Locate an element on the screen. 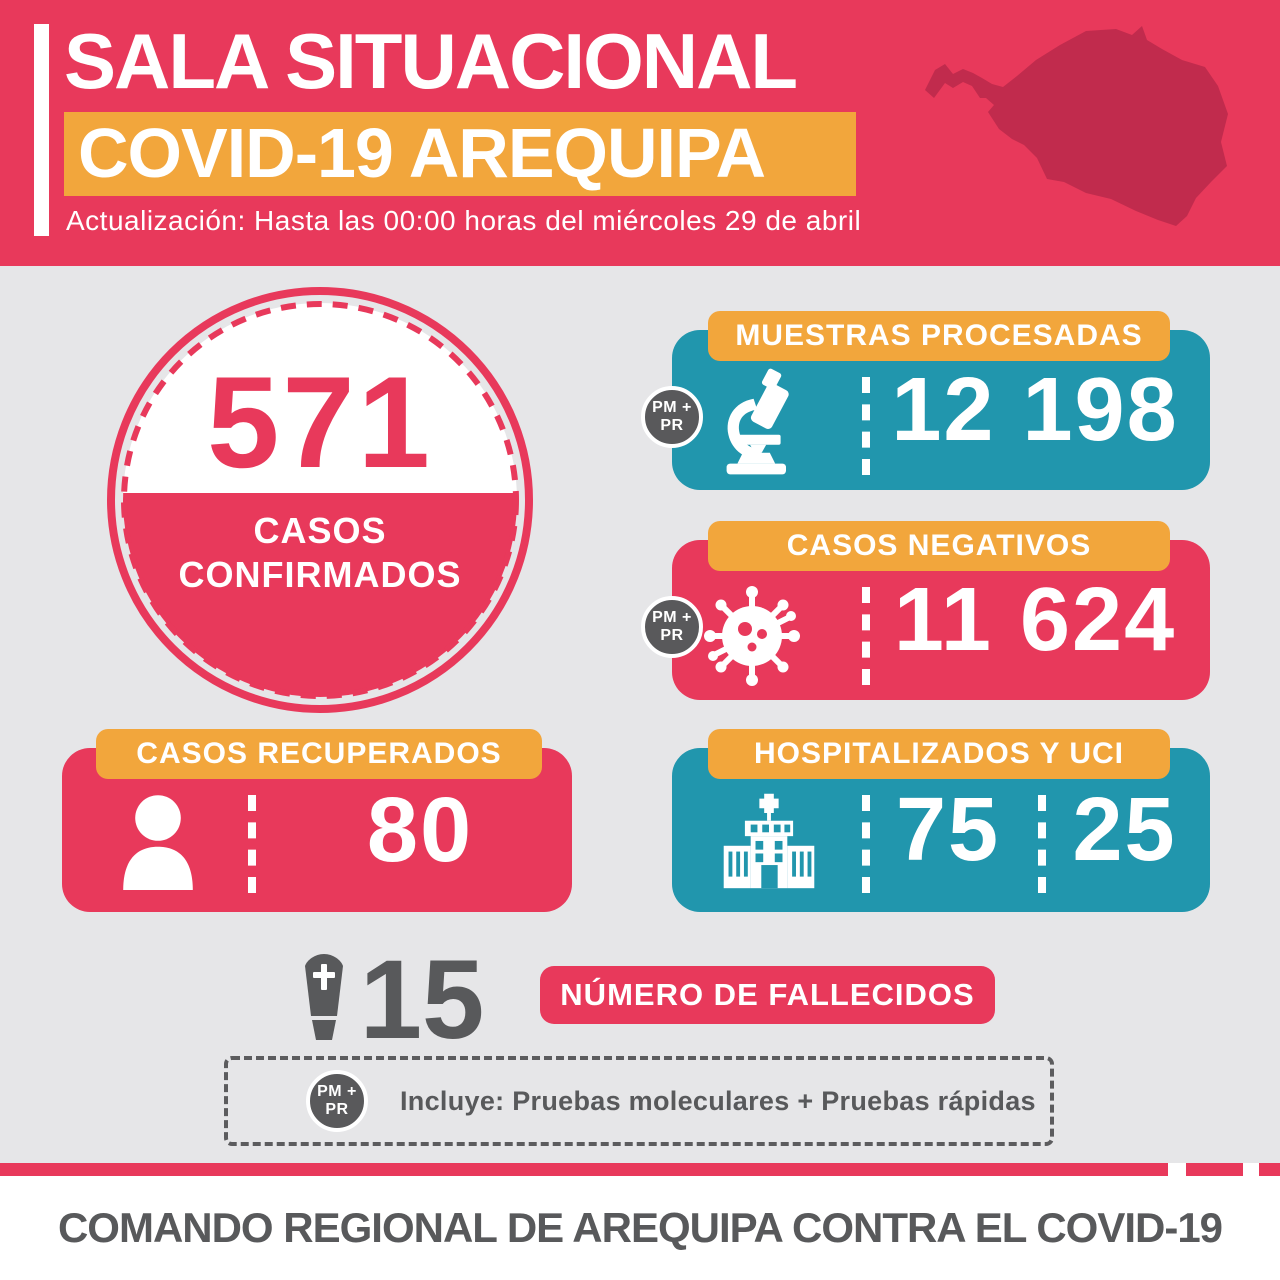 The width and height of the screenshot is (1280, 1280). card-hospitalizados-title: HOSPITALIZADOS Y UCI is located at coordinates (939, 754).